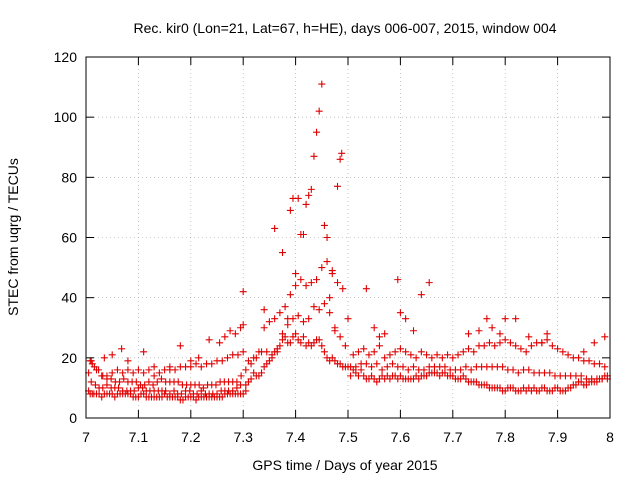 This screenshot has height=480, width=640. Describe the element at coordinates (66, 117) in the screenshot. I see `y-tick-label: 100` at that location.